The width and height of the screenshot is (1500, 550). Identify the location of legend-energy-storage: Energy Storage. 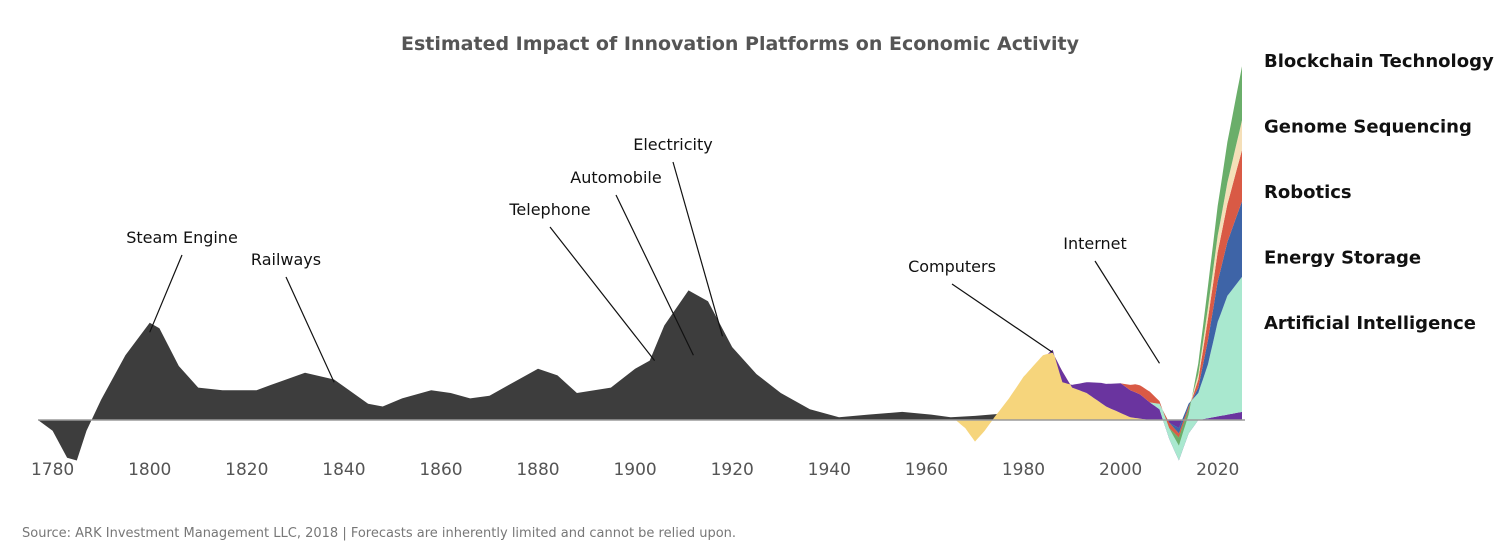
(1342, 258).